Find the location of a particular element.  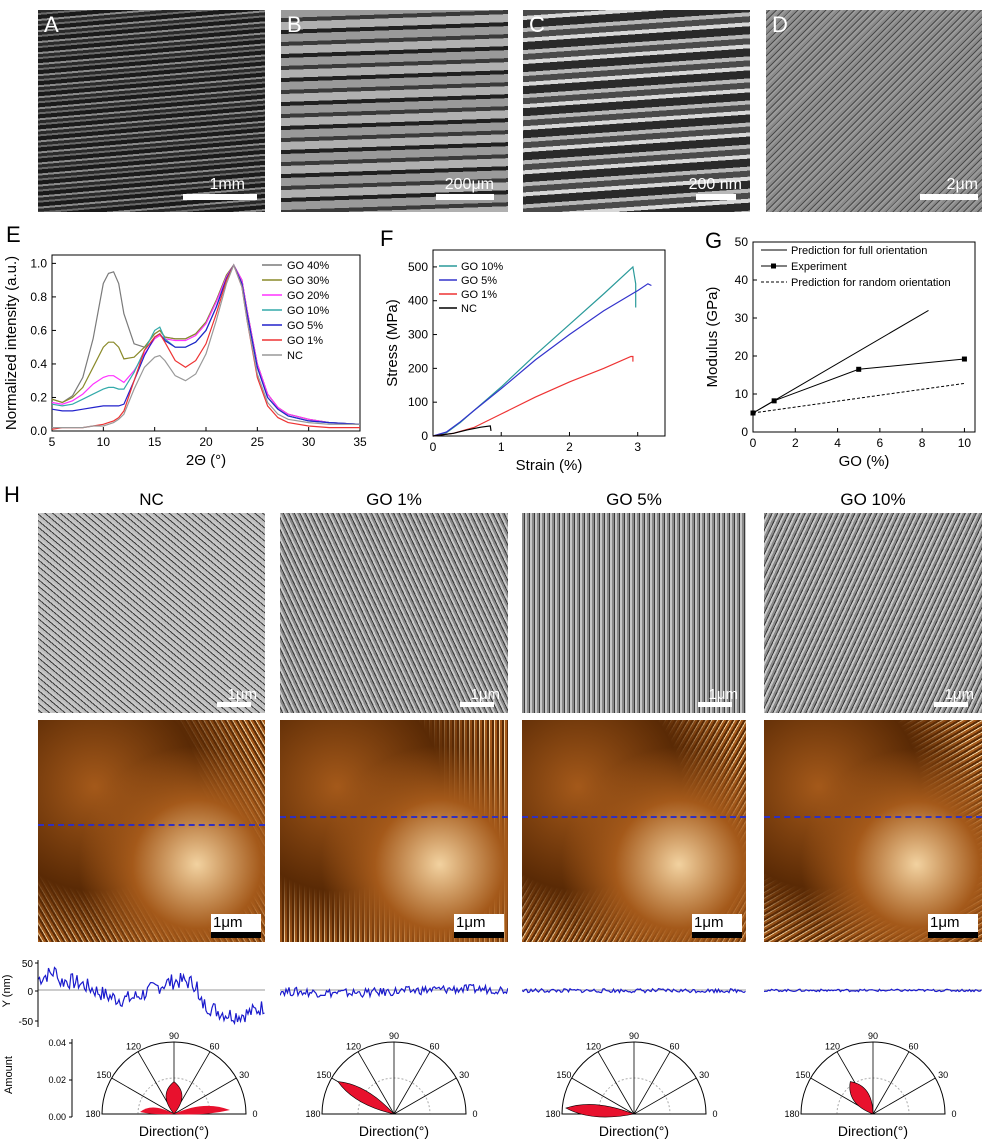

polar-tick-label: 30 is located at coordinates (244, 1075).